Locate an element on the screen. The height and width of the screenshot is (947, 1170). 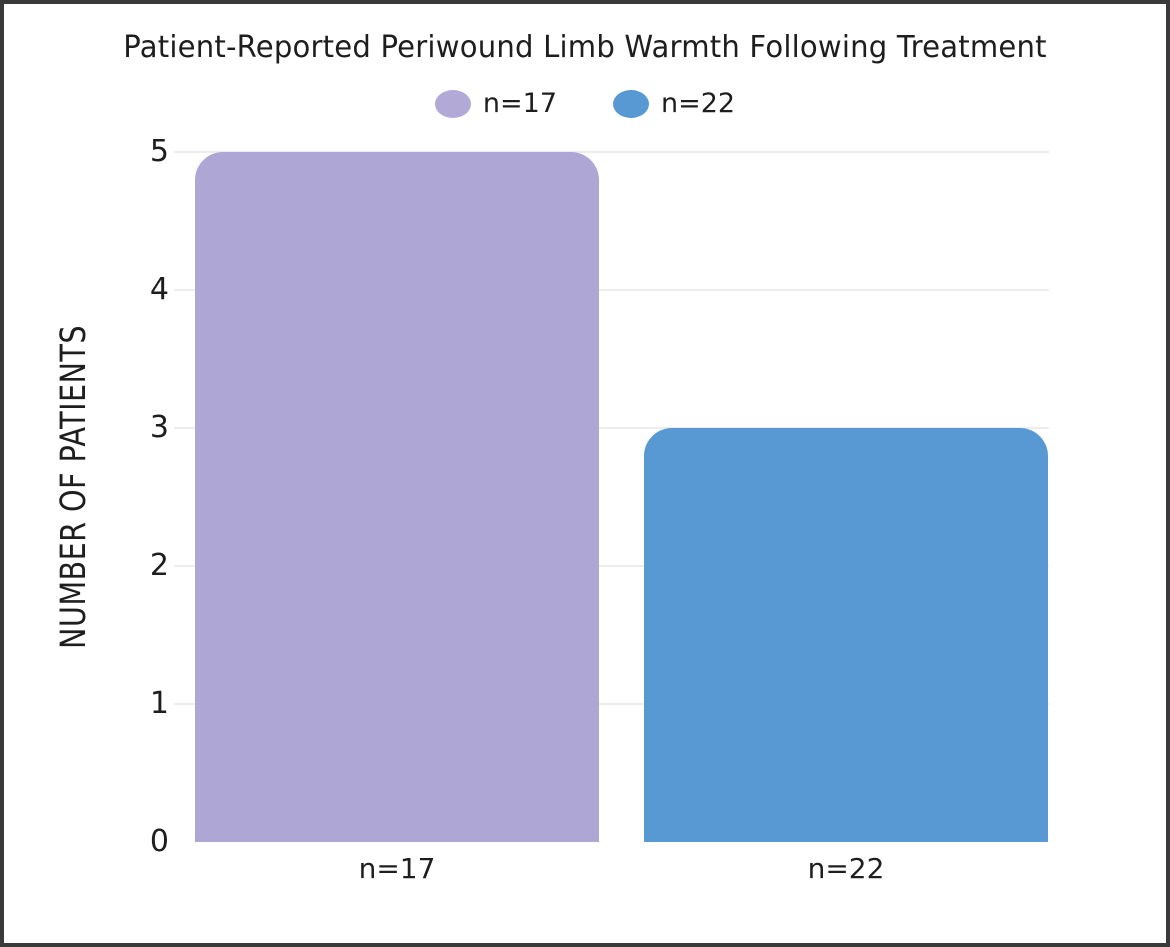
legend-item-n=17: n=17 is located at coordinates (495, 103).